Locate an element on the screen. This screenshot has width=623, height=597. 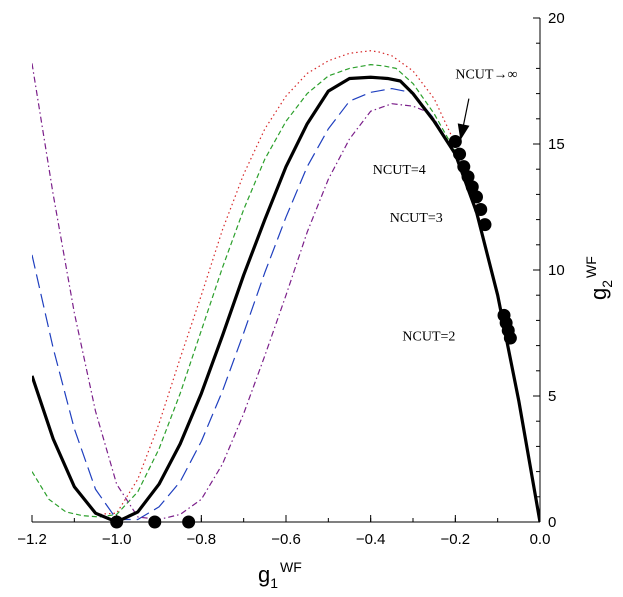
annotation-label: NCUT=3 is located at coordinates (416, 218).